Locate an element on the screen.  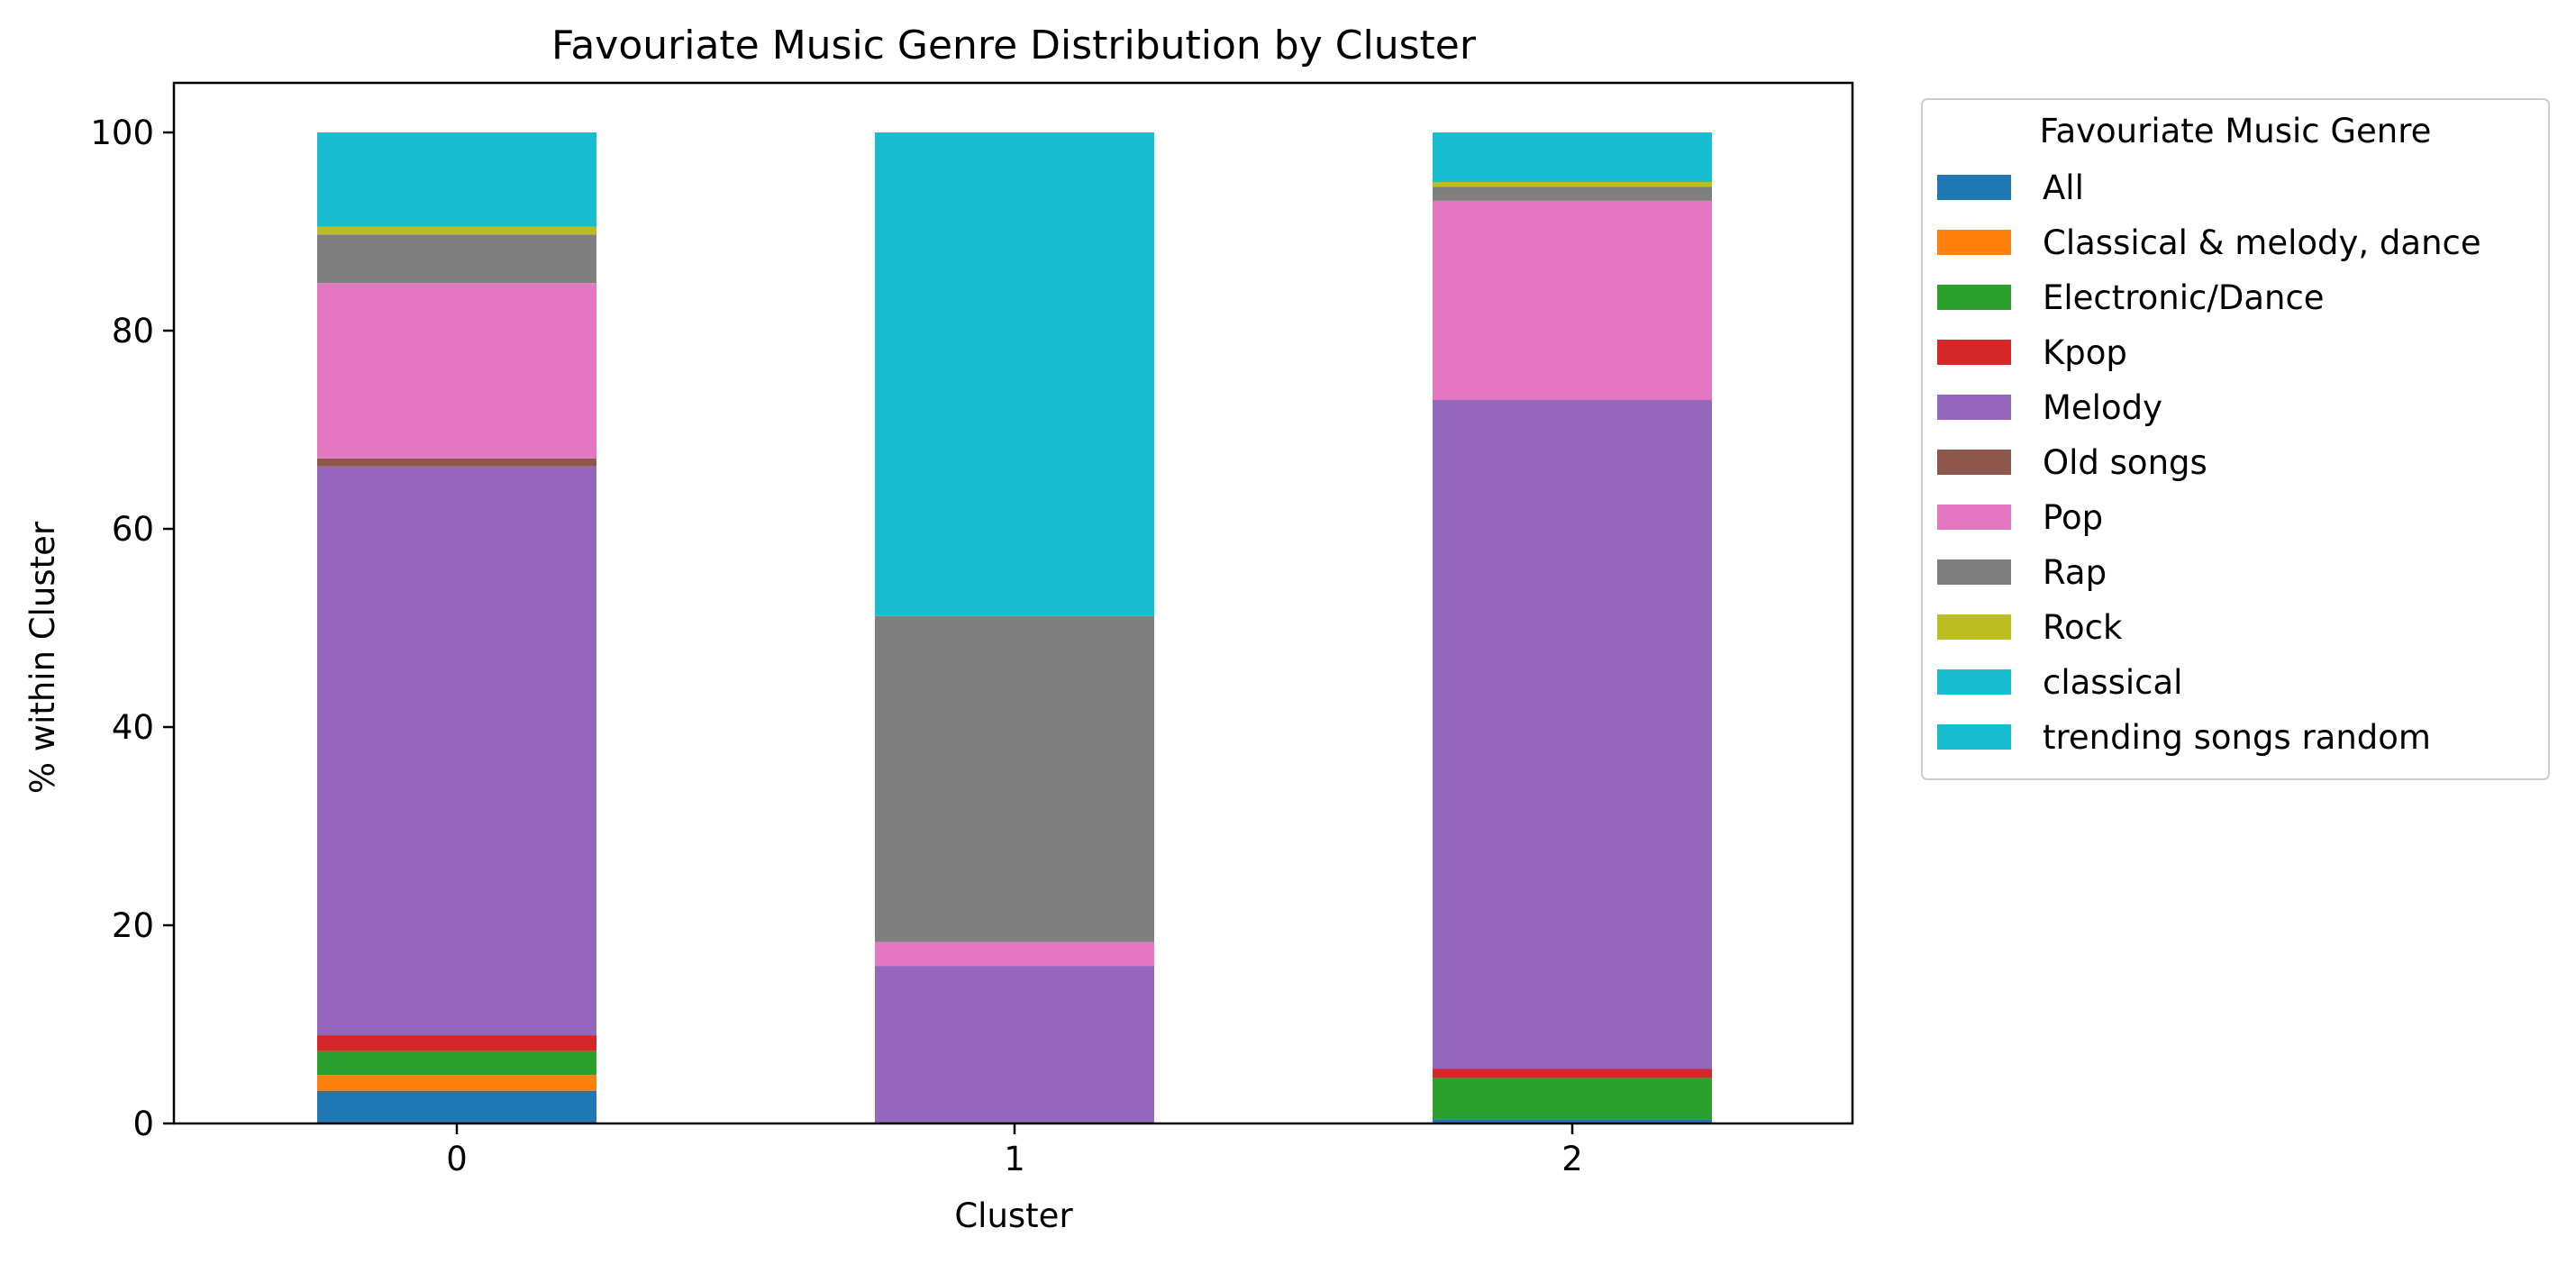
y-tick-label: 20 is located at coordinates (133, 926).